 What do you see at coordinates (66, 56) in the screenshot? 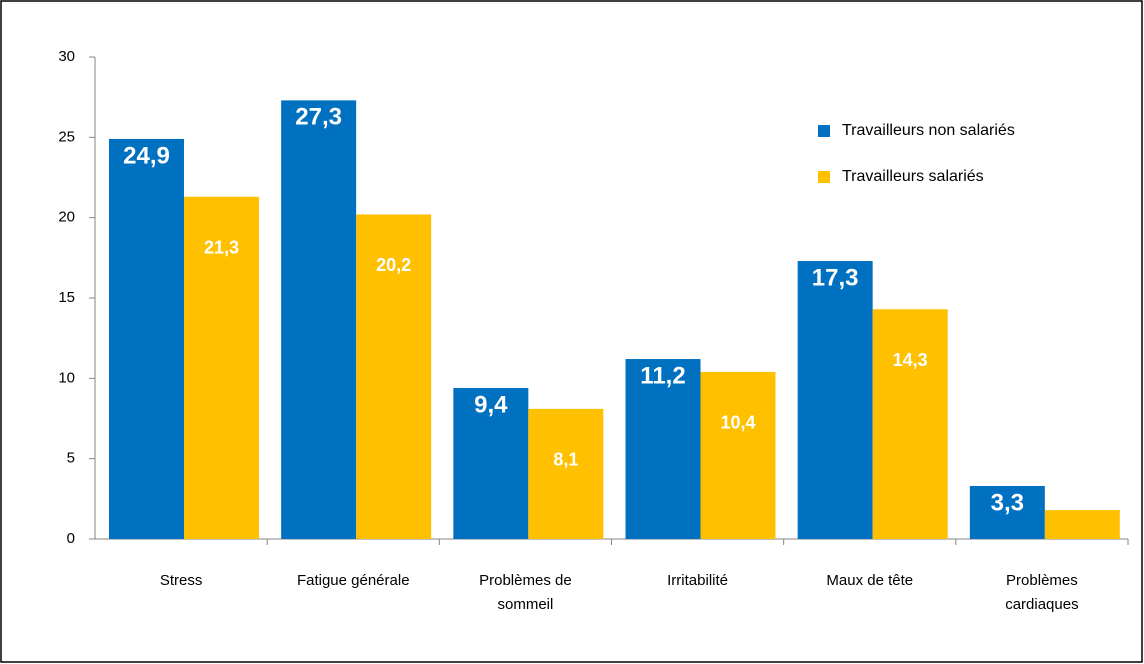
I see `y-tick-label: 30` at bounding box center [66, 56].